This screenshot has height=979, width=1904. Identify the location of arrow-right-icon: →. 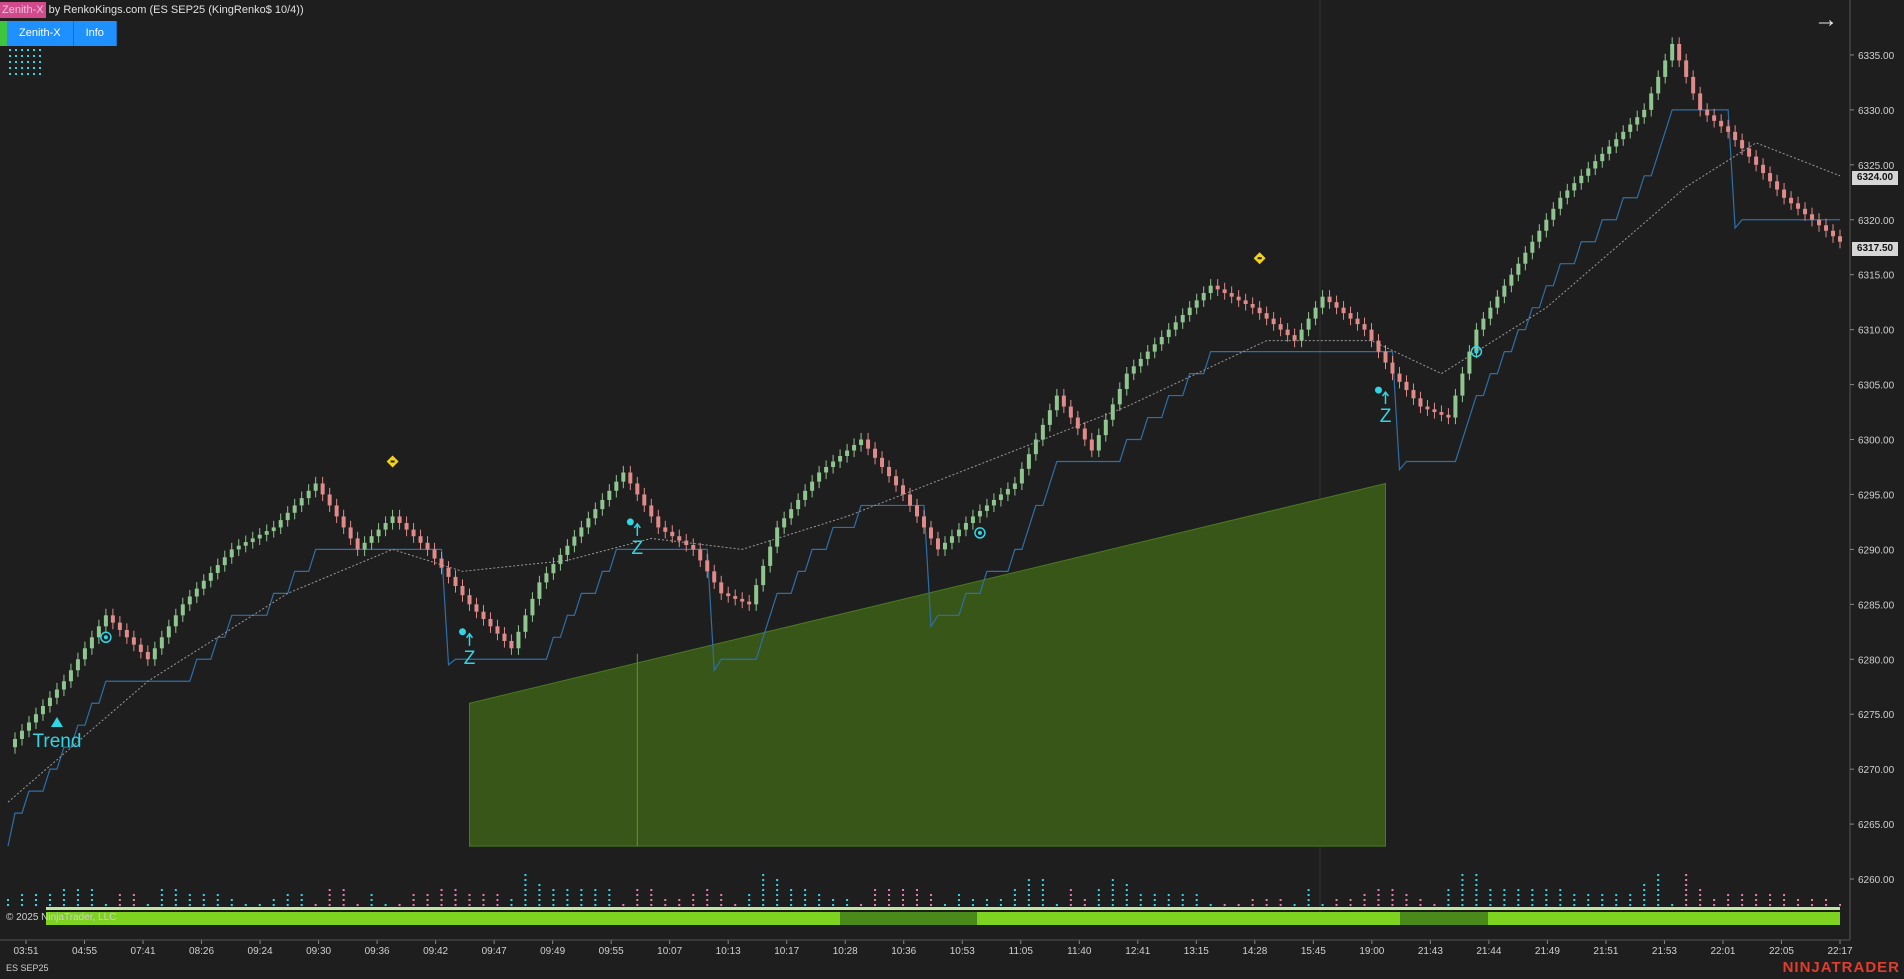
(1826, 19).